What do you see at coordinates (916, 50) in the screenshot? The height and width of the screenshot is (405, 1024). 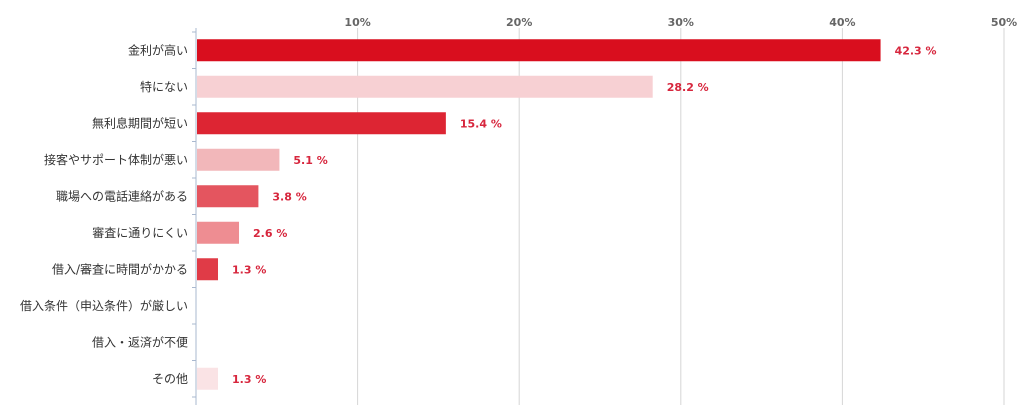 I see `value-label-1: 42.3 %` at bounding box center [916, 50].